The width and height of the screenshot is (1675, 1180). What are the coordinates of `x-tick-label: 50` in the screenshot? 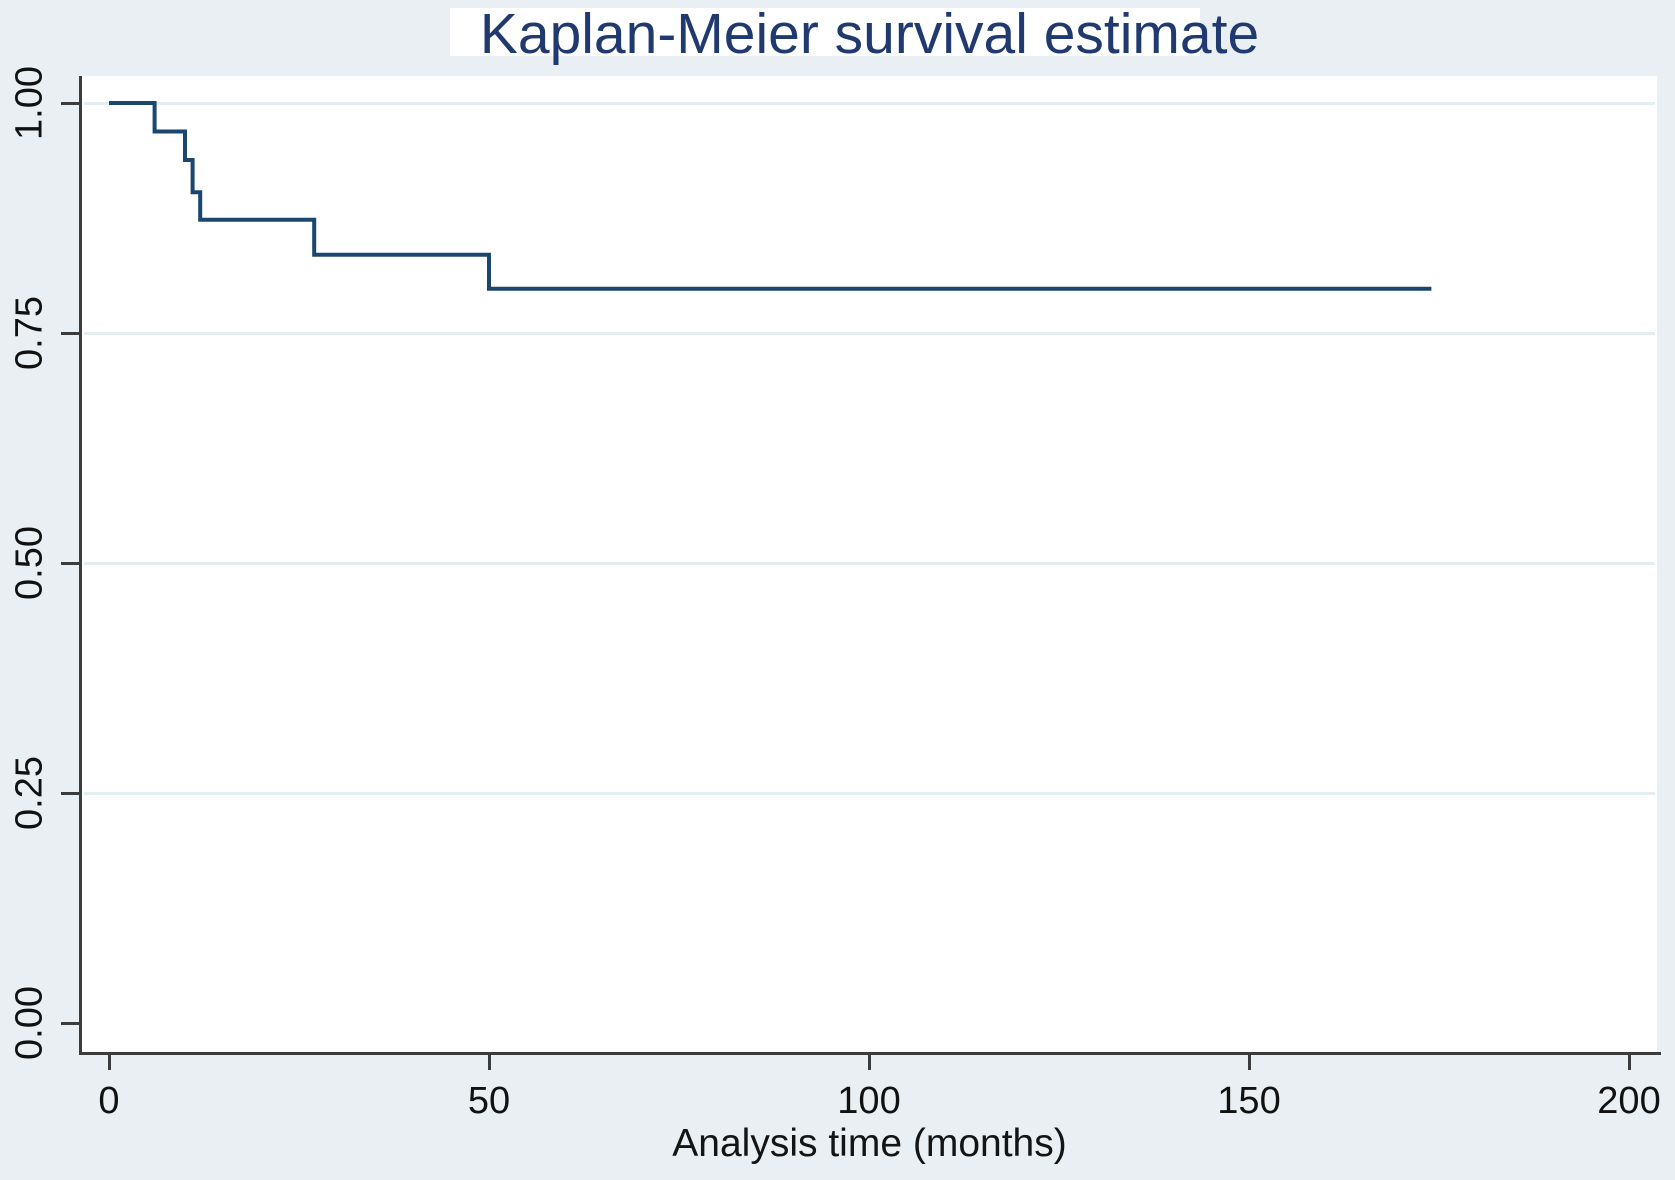 It's located at (489, 1101).